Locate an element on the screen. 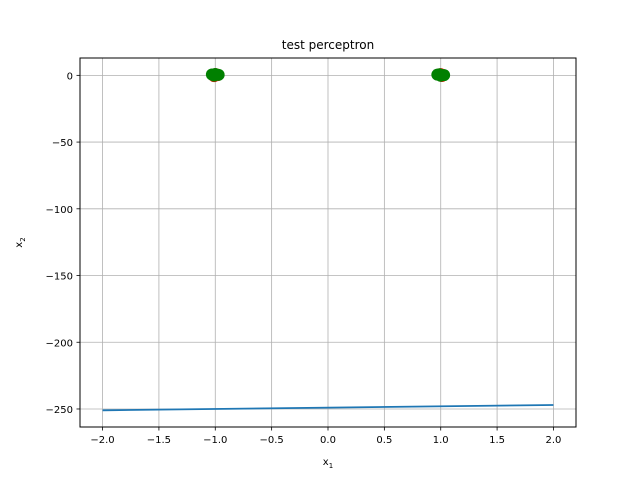 This screenshot has width=640, height=480. x-tick-label: 1.5 is located at coordinates (497, 440).